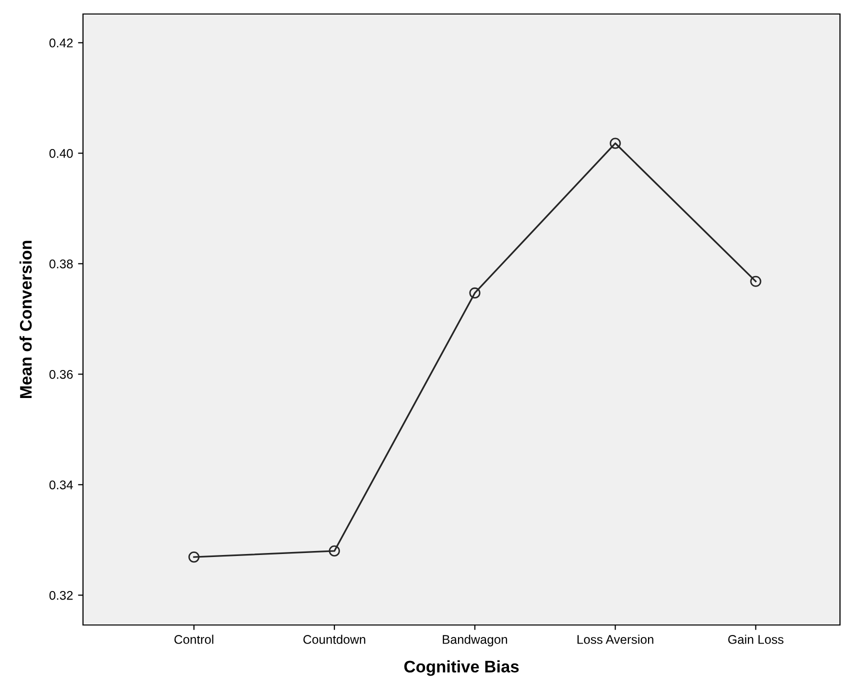  What do you see at coordinates (756, 639) in the screenshot?
I see `x-tick-label: Gain Loss` at bounding box center [756, 639].